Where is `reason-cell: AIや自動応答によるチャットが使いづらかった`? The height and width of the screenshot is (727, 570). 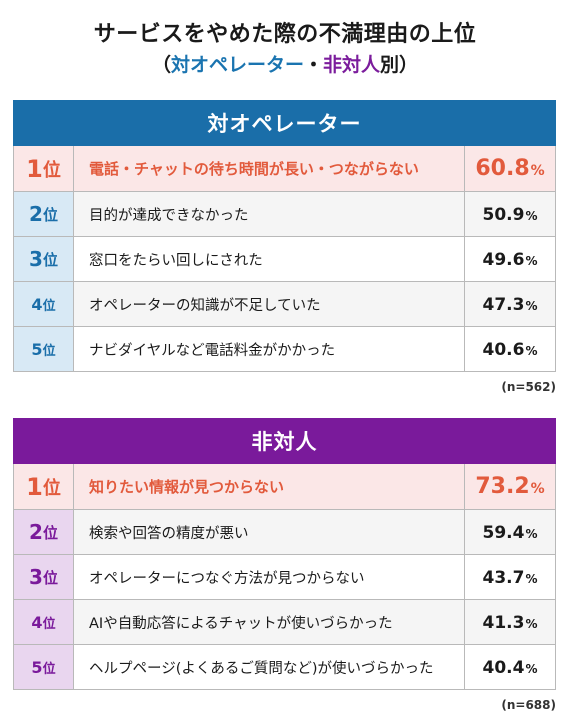
reason-cell: AIや自動応答によるチャットが使いづらかった is located at coordinates (269, 622).